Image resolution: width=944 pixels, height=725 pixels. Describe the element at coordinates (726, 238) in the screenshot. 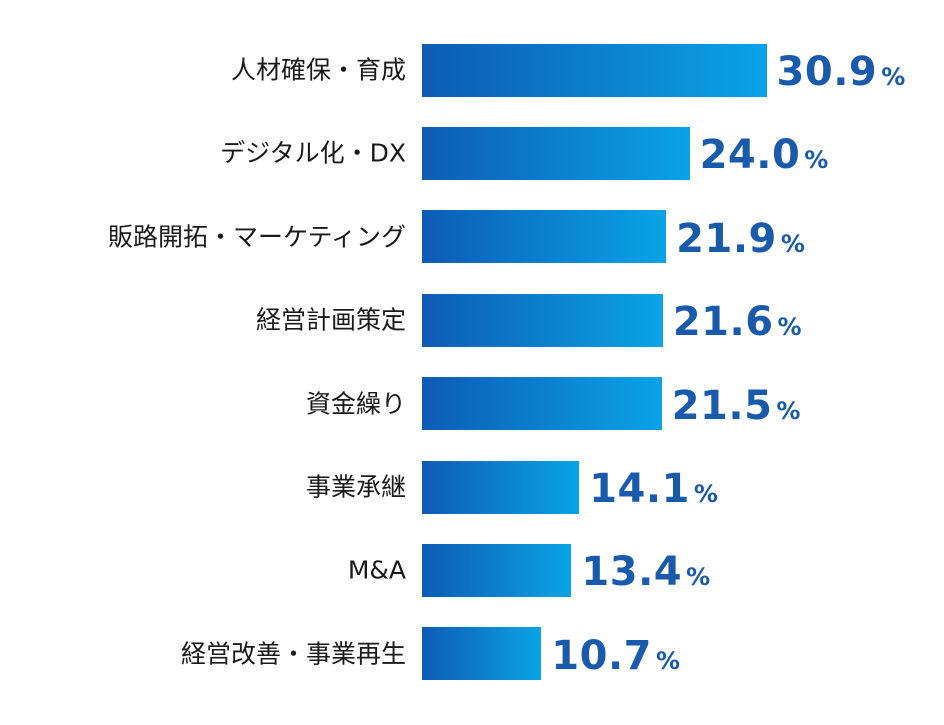

I see `value-number: 21.9` at that location.